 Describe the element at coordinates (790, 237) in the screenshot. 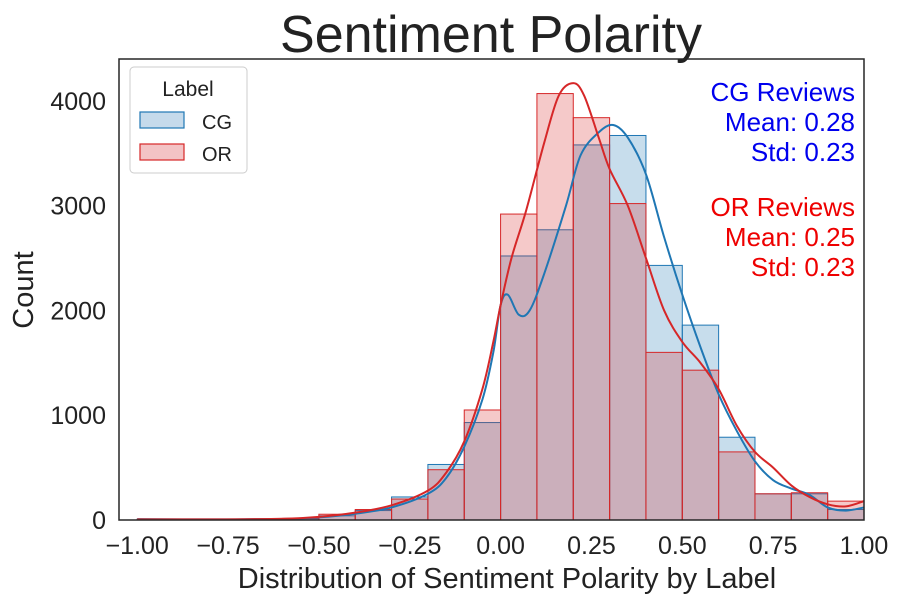

I see `or-annotation-mean: Mean: 0.25` at that location.